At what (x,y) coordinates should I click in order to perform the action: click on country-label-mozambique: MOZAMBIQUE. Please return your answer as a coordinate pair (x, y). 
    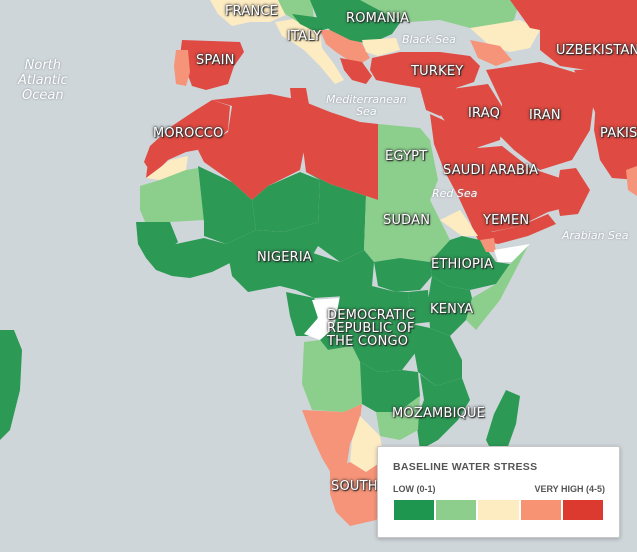
    Looking at the image, I should click on (439, 413).